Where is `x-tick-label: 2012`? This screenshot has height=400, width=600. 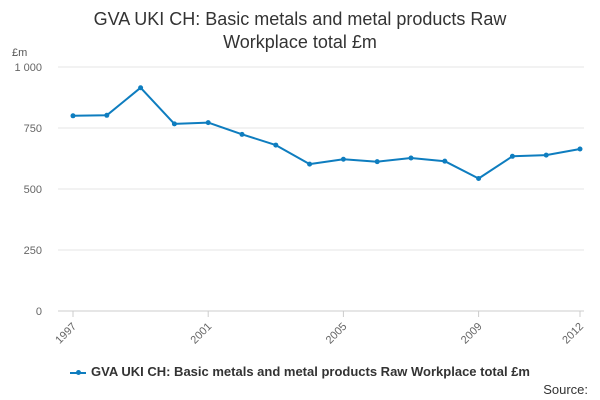 x-tick-label: 2012 is located at coordinates (573, 334).